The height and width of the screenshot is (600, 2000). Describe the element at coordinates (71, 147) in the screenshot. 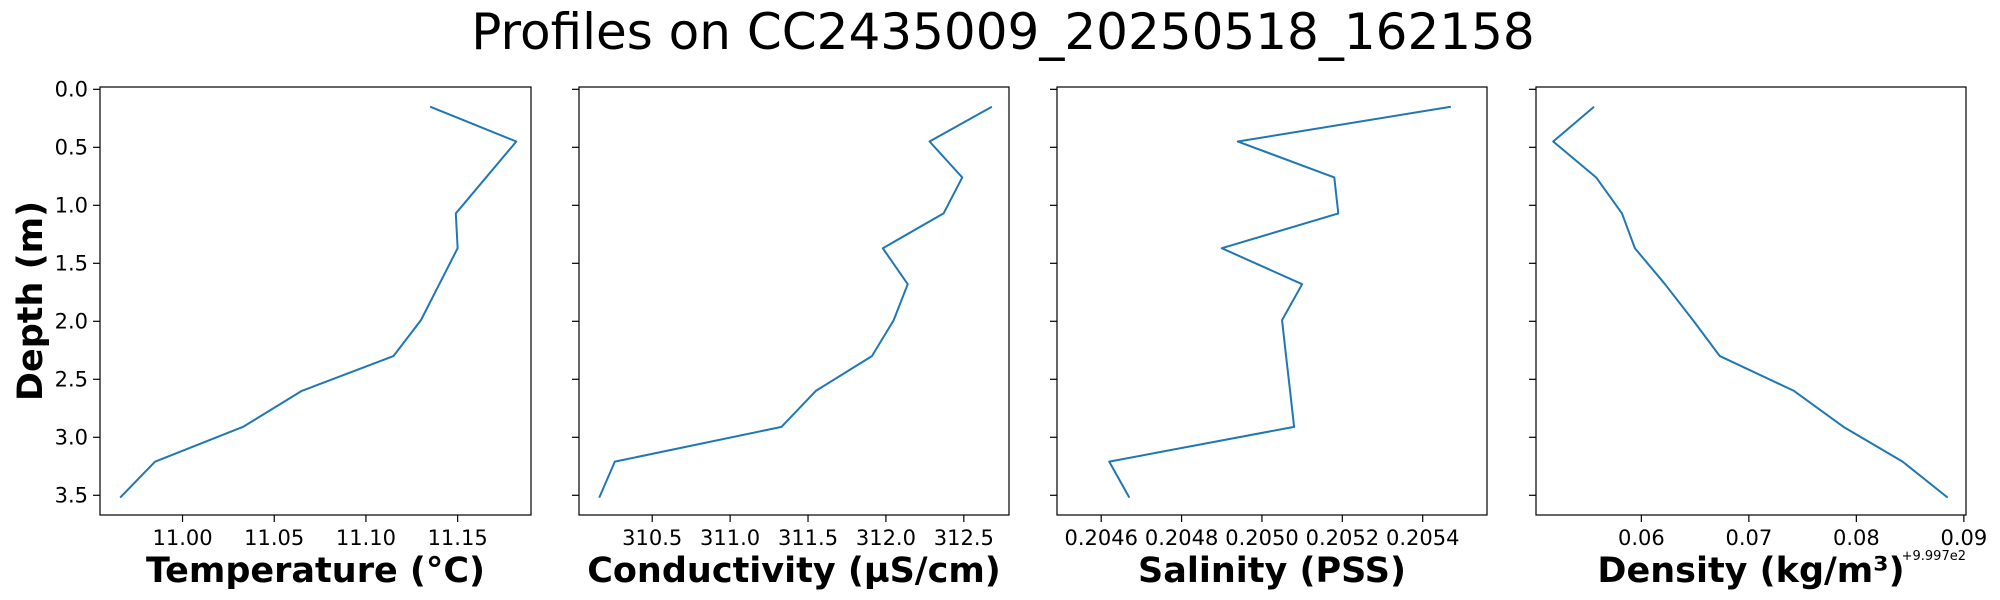

I see `temperature-y-tick-label: 0.5` at that location.